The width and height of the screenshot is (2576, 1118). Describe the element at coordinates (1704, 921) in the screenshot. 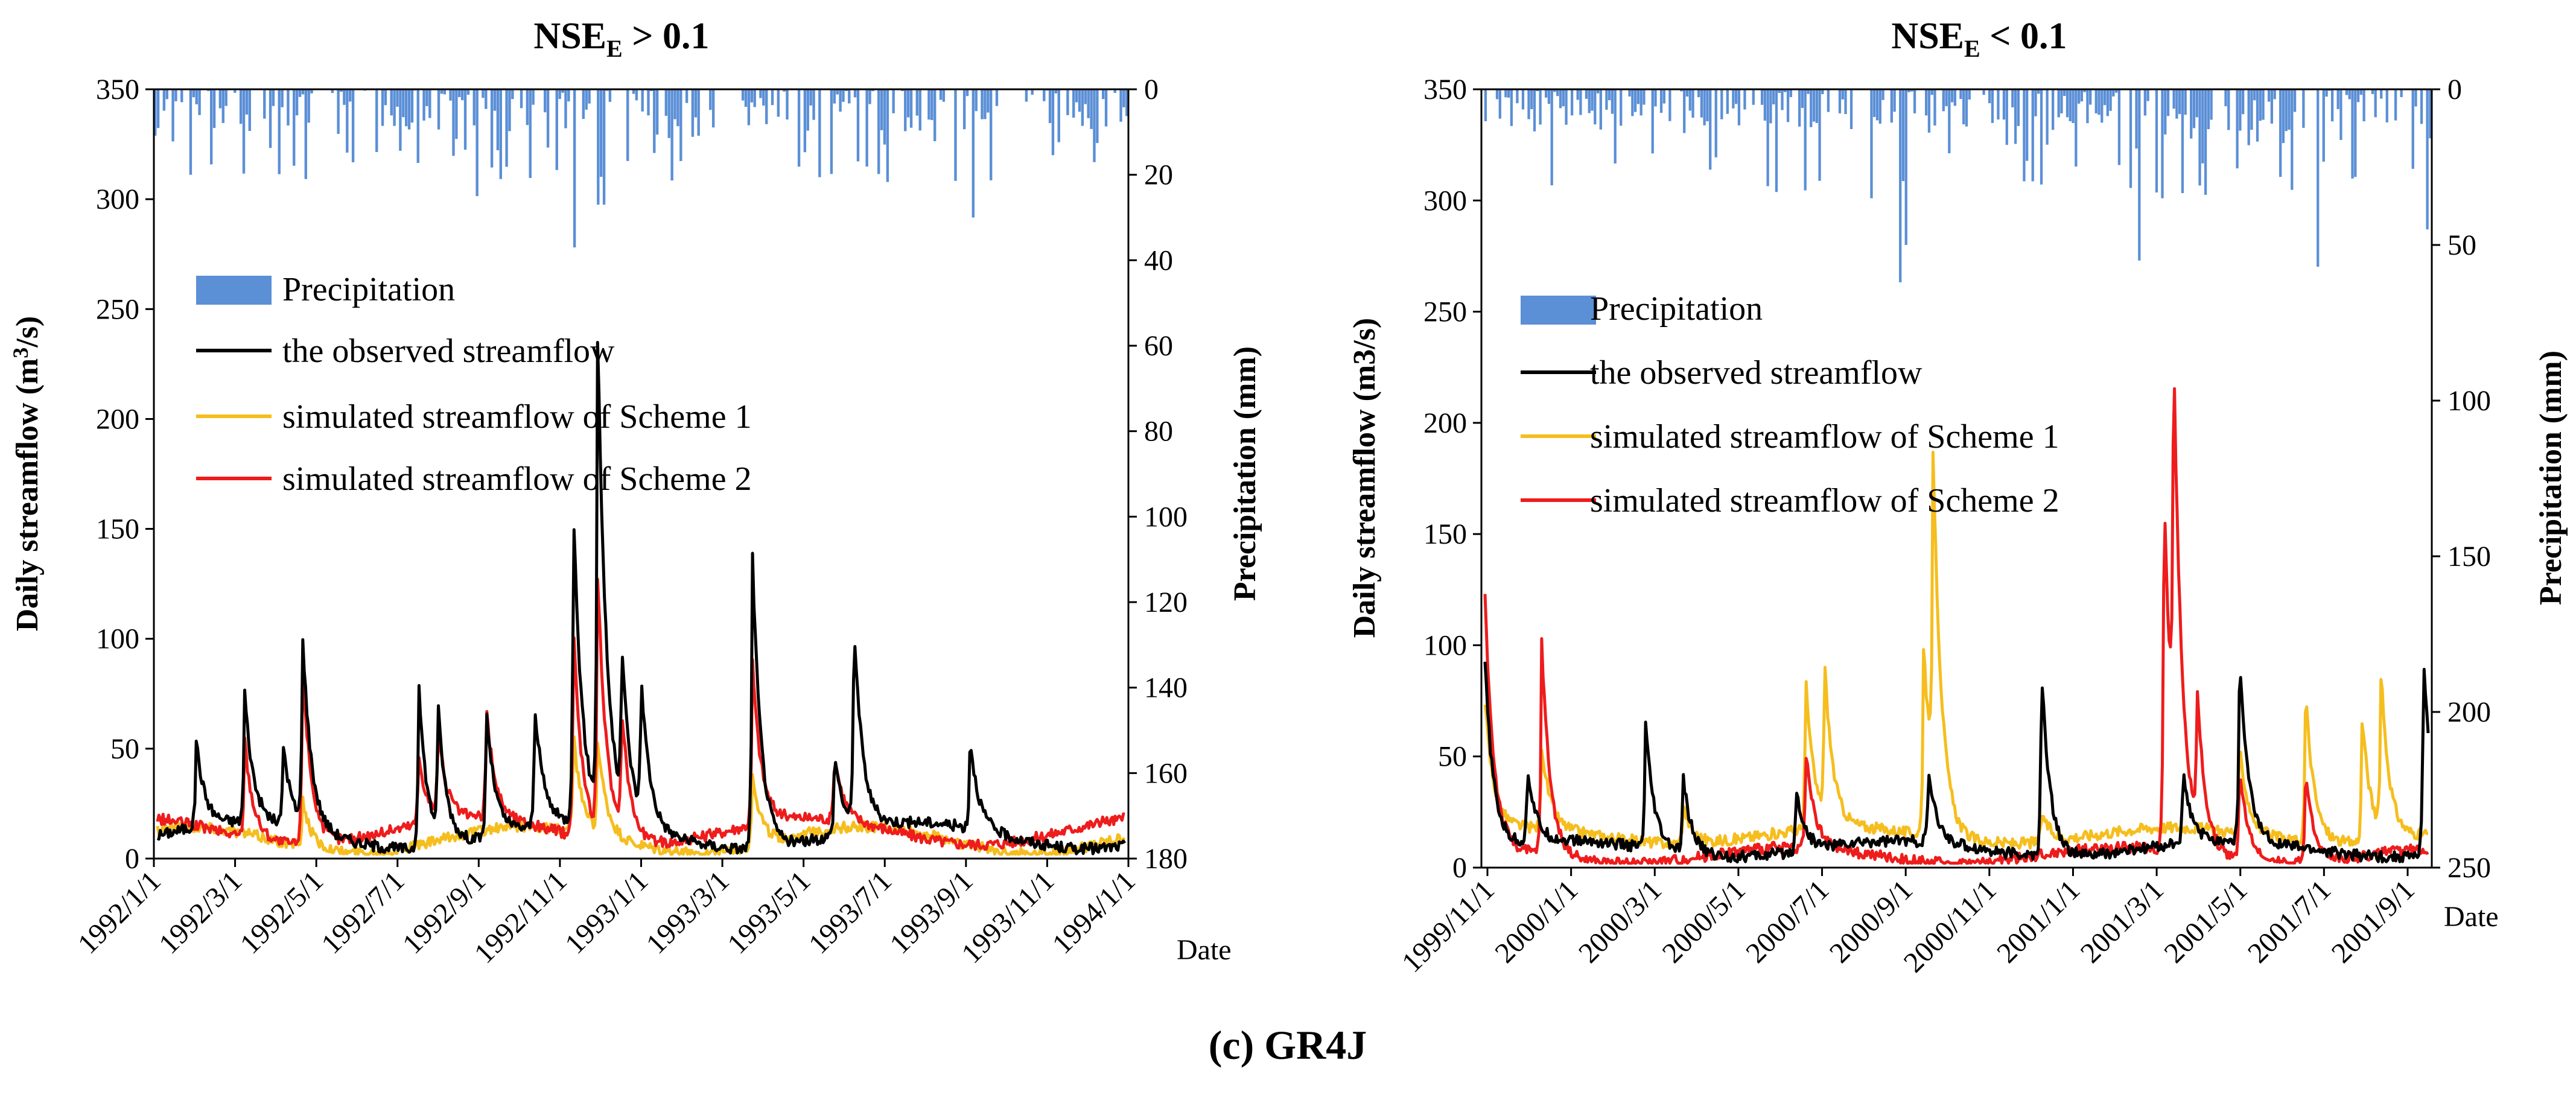

I see `x-tick-label: 2000/5/1` at that location.